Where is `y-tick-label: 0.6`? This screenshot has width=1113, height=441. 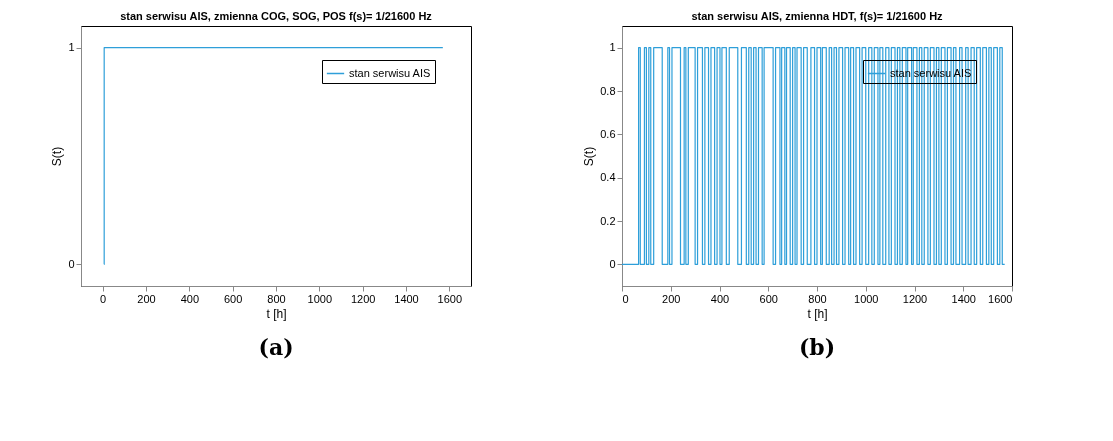 y-tick-label: 0.6 is located at coordinates (608, 133).